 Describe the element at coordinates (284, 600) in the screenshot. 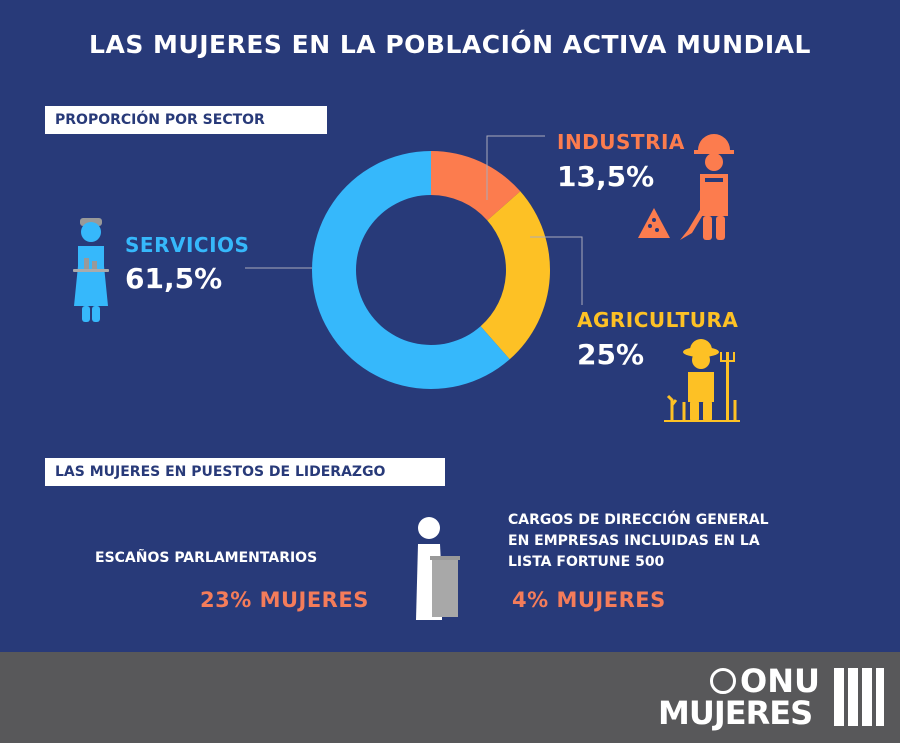

I see `parliament-value: 23% MUJERES` at that location.